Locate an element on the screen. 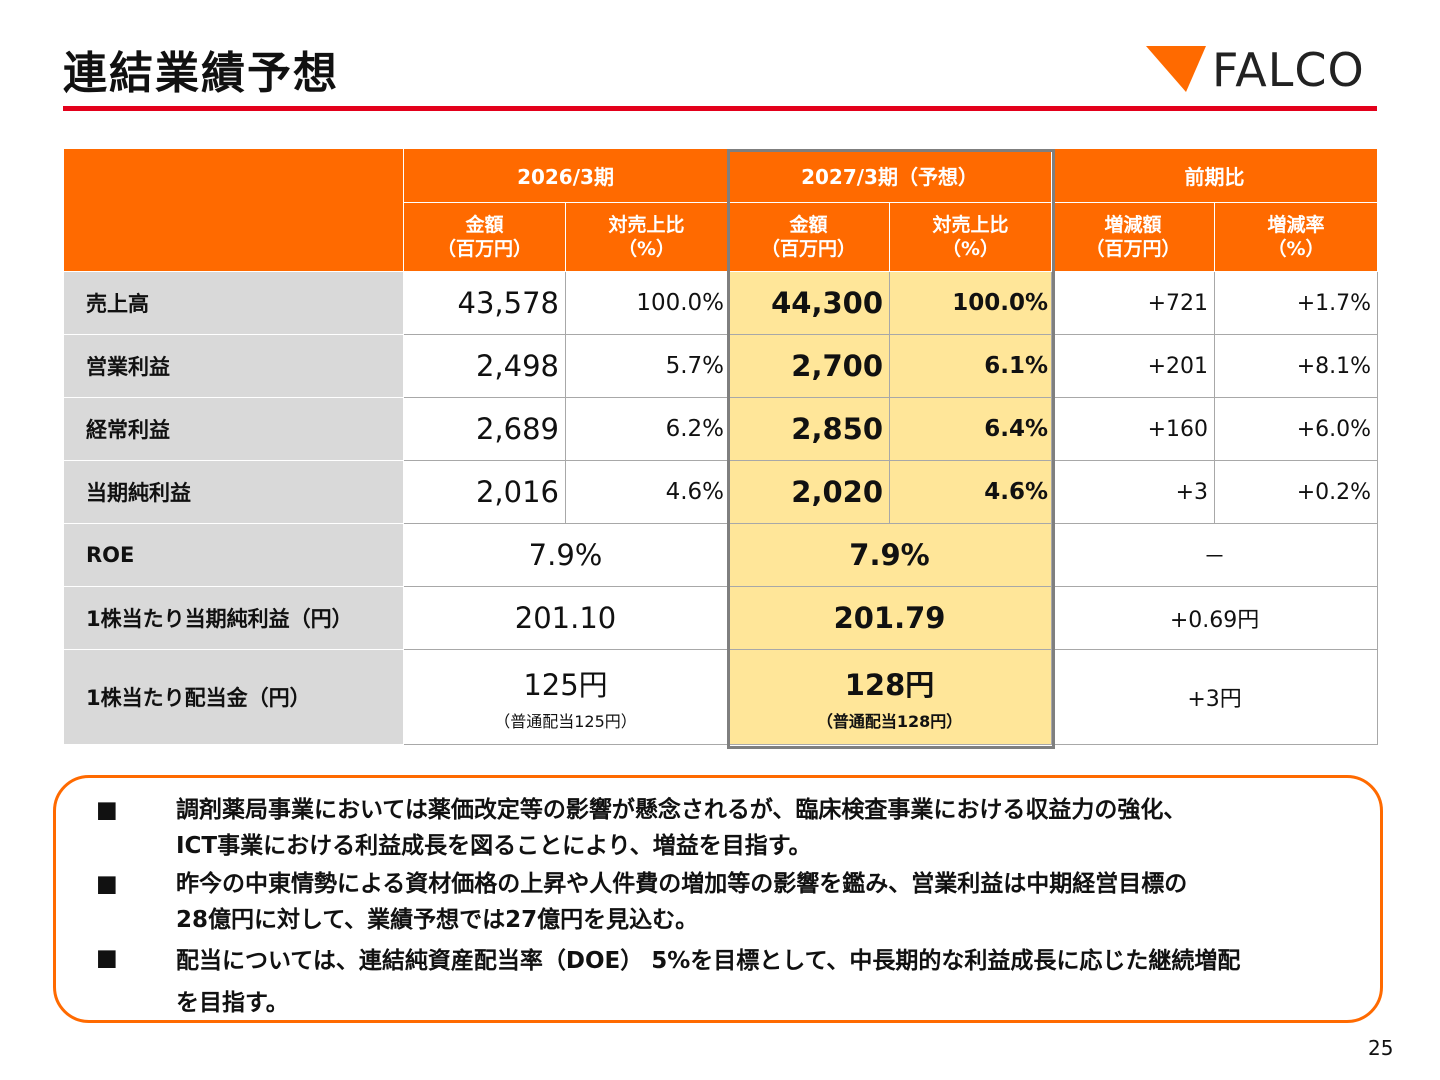 The height and width of the screenshot is (1080, 1440). ratio-2026: 5.7% is located at coordinates (646, 366).